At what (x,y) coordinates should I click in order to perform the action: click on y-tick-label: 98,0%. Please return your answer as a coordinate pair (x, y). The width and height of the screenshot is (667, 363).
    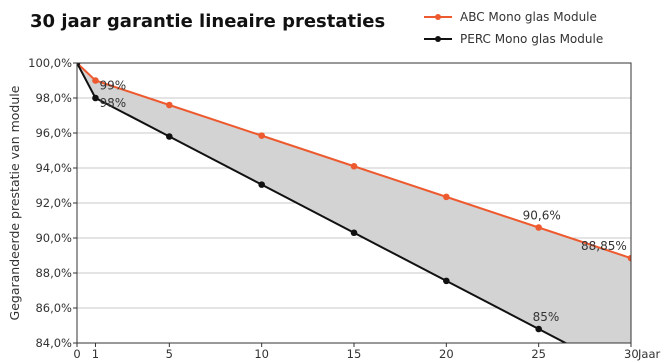
    Looking at the image, I should click on (53, 98).